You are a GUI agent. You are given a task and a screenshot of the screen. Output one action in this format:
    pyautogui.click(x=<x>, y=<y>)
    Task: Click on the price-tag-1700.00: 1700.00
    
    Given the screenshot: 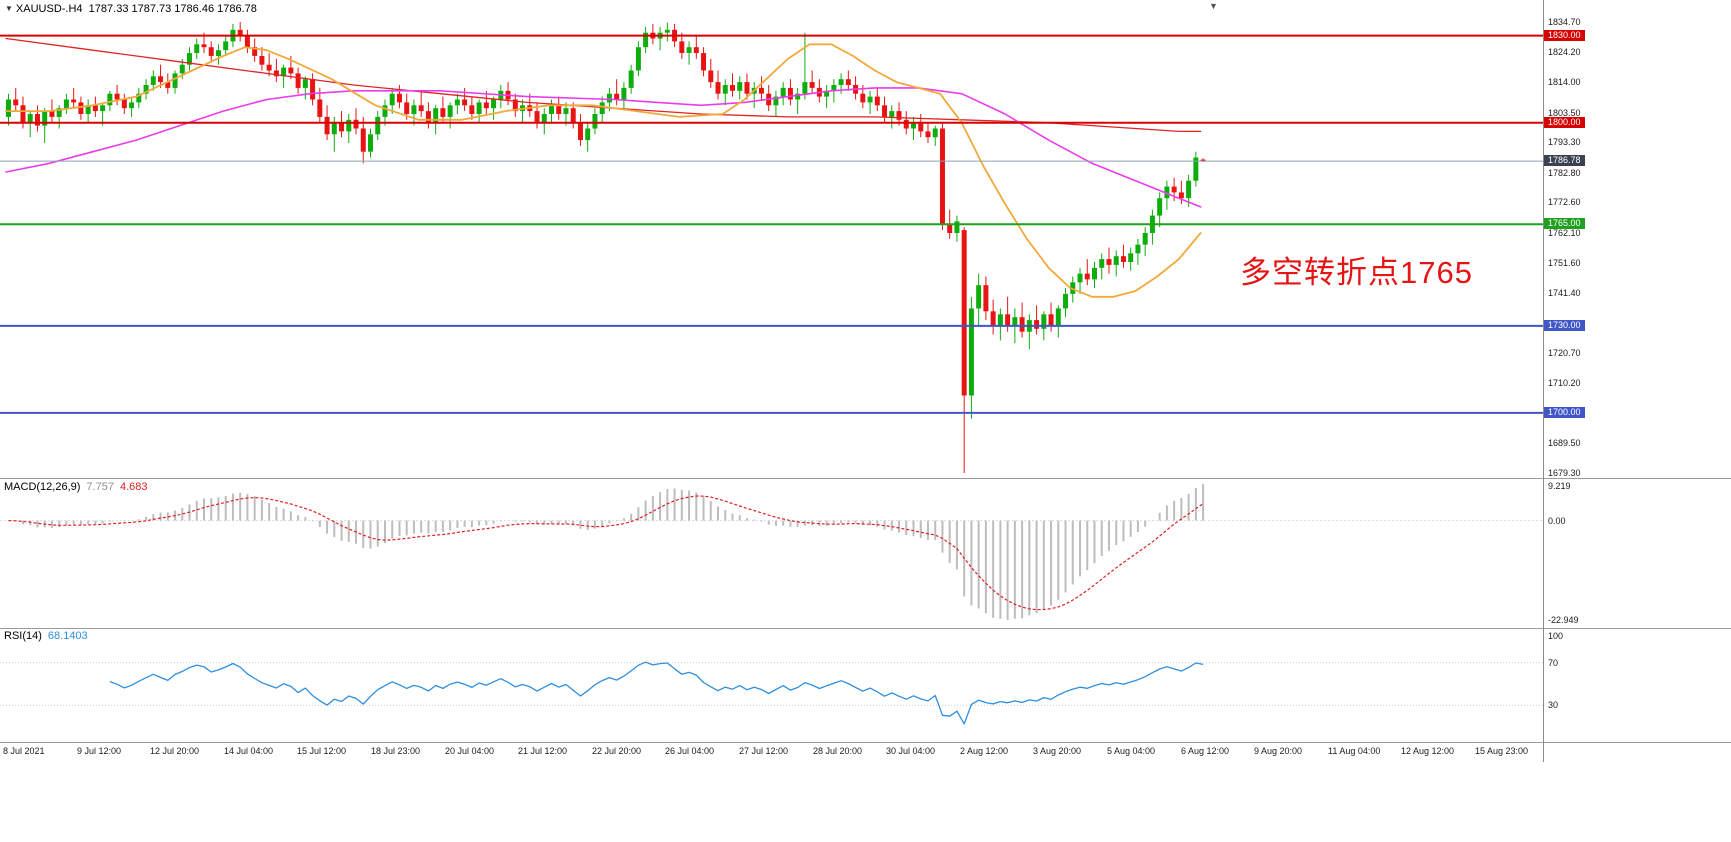 What is the action you would take?
    pyautogui.click(x=1564, y=412)
    